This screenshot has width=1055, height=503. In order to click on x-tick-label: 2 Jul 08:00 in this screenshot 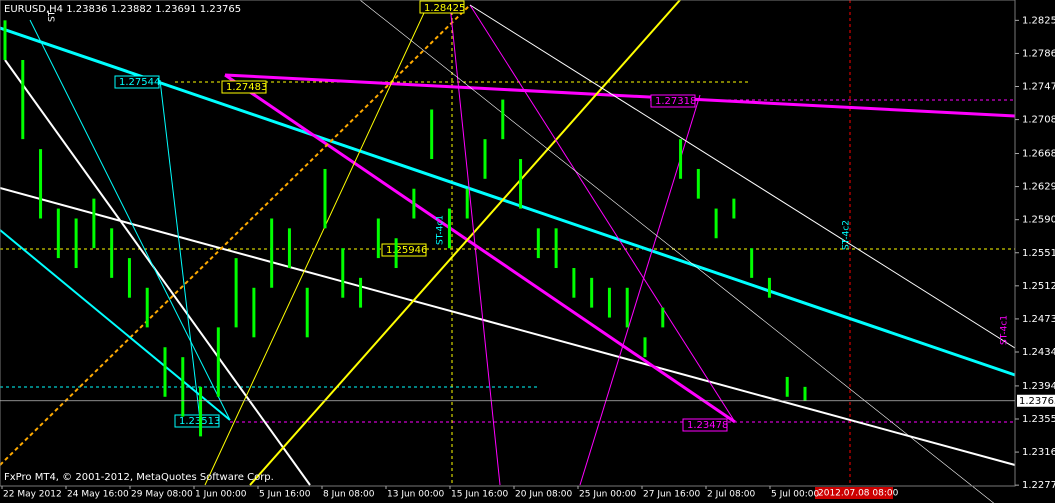, I will do `click(731, 495)`.